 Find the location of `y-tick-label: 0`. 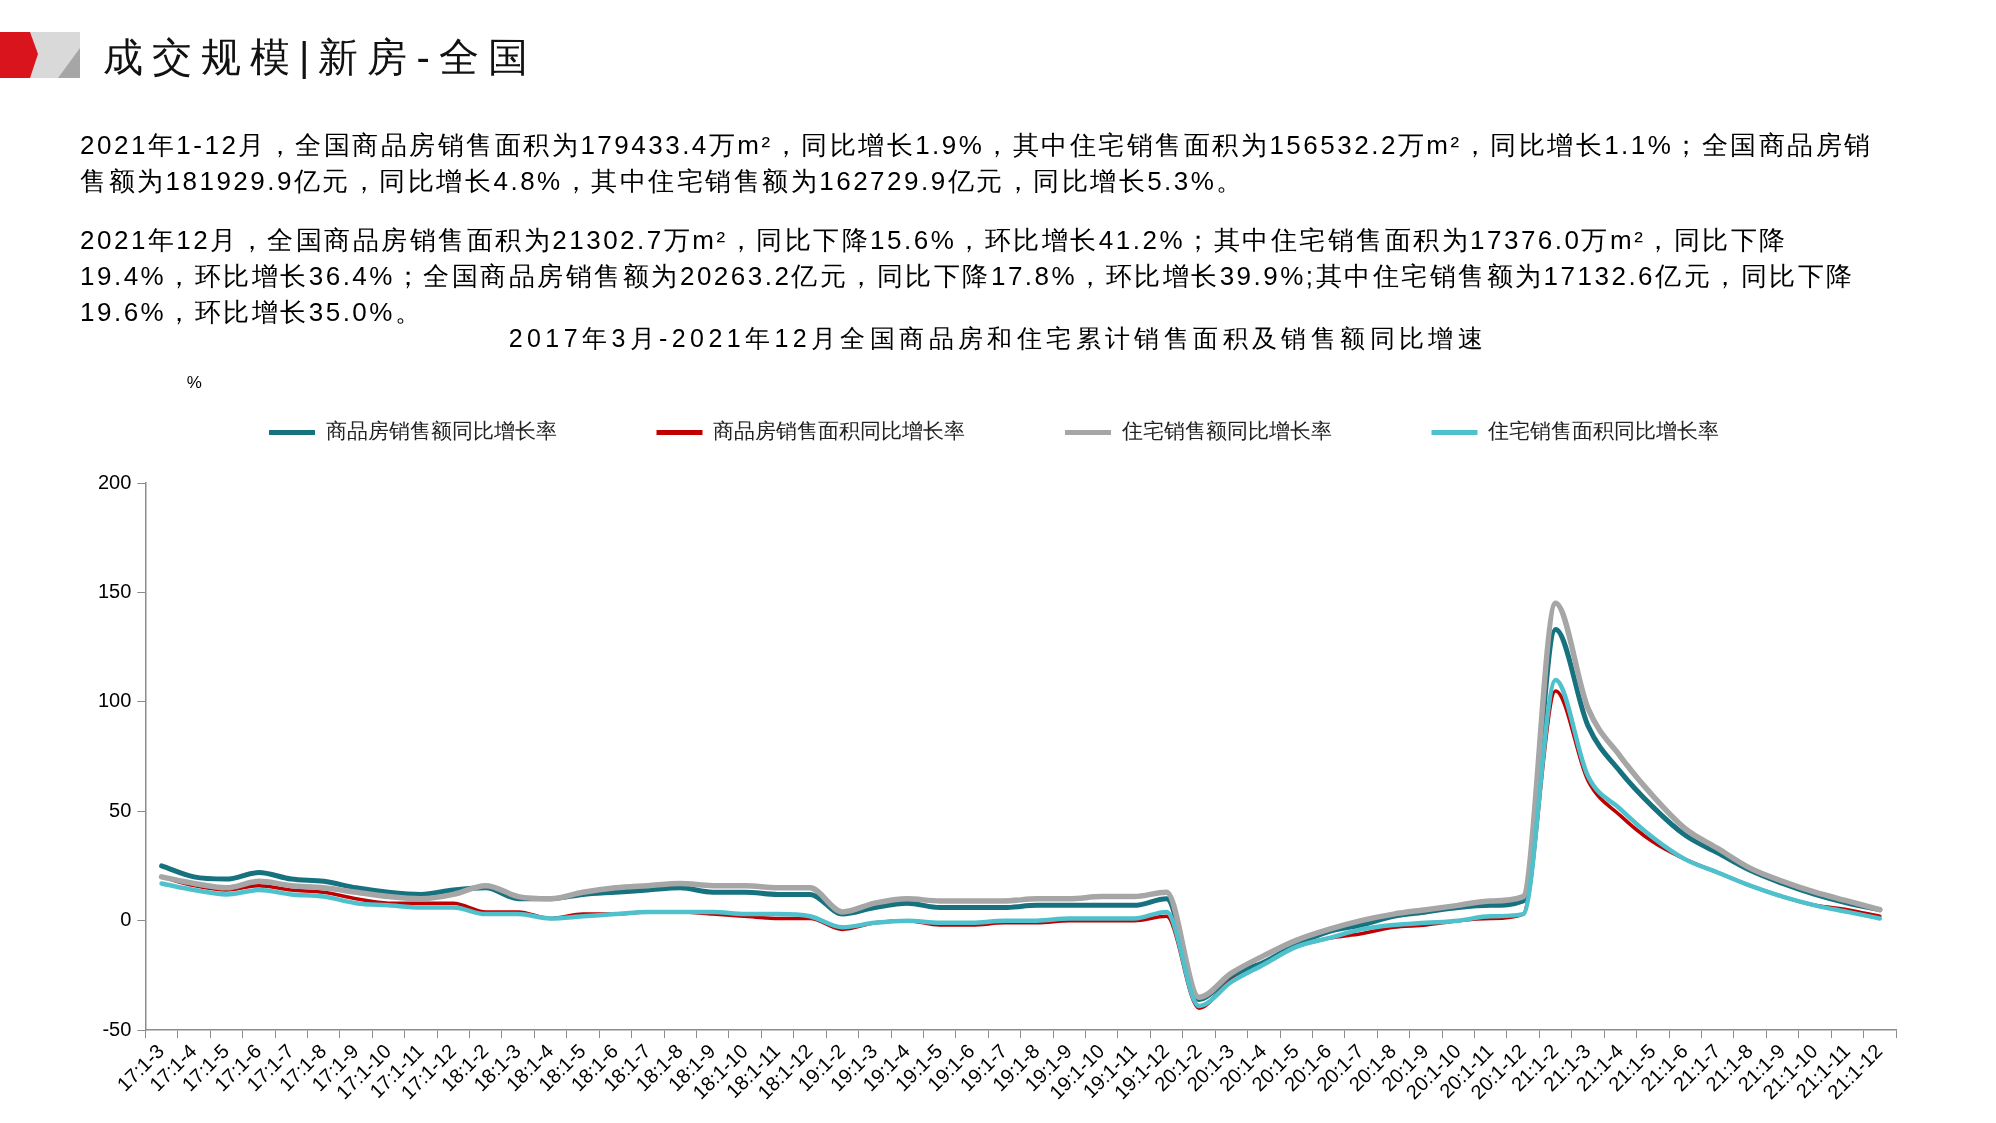

y-tick-label: 0 is located at coordinates (126, 919).